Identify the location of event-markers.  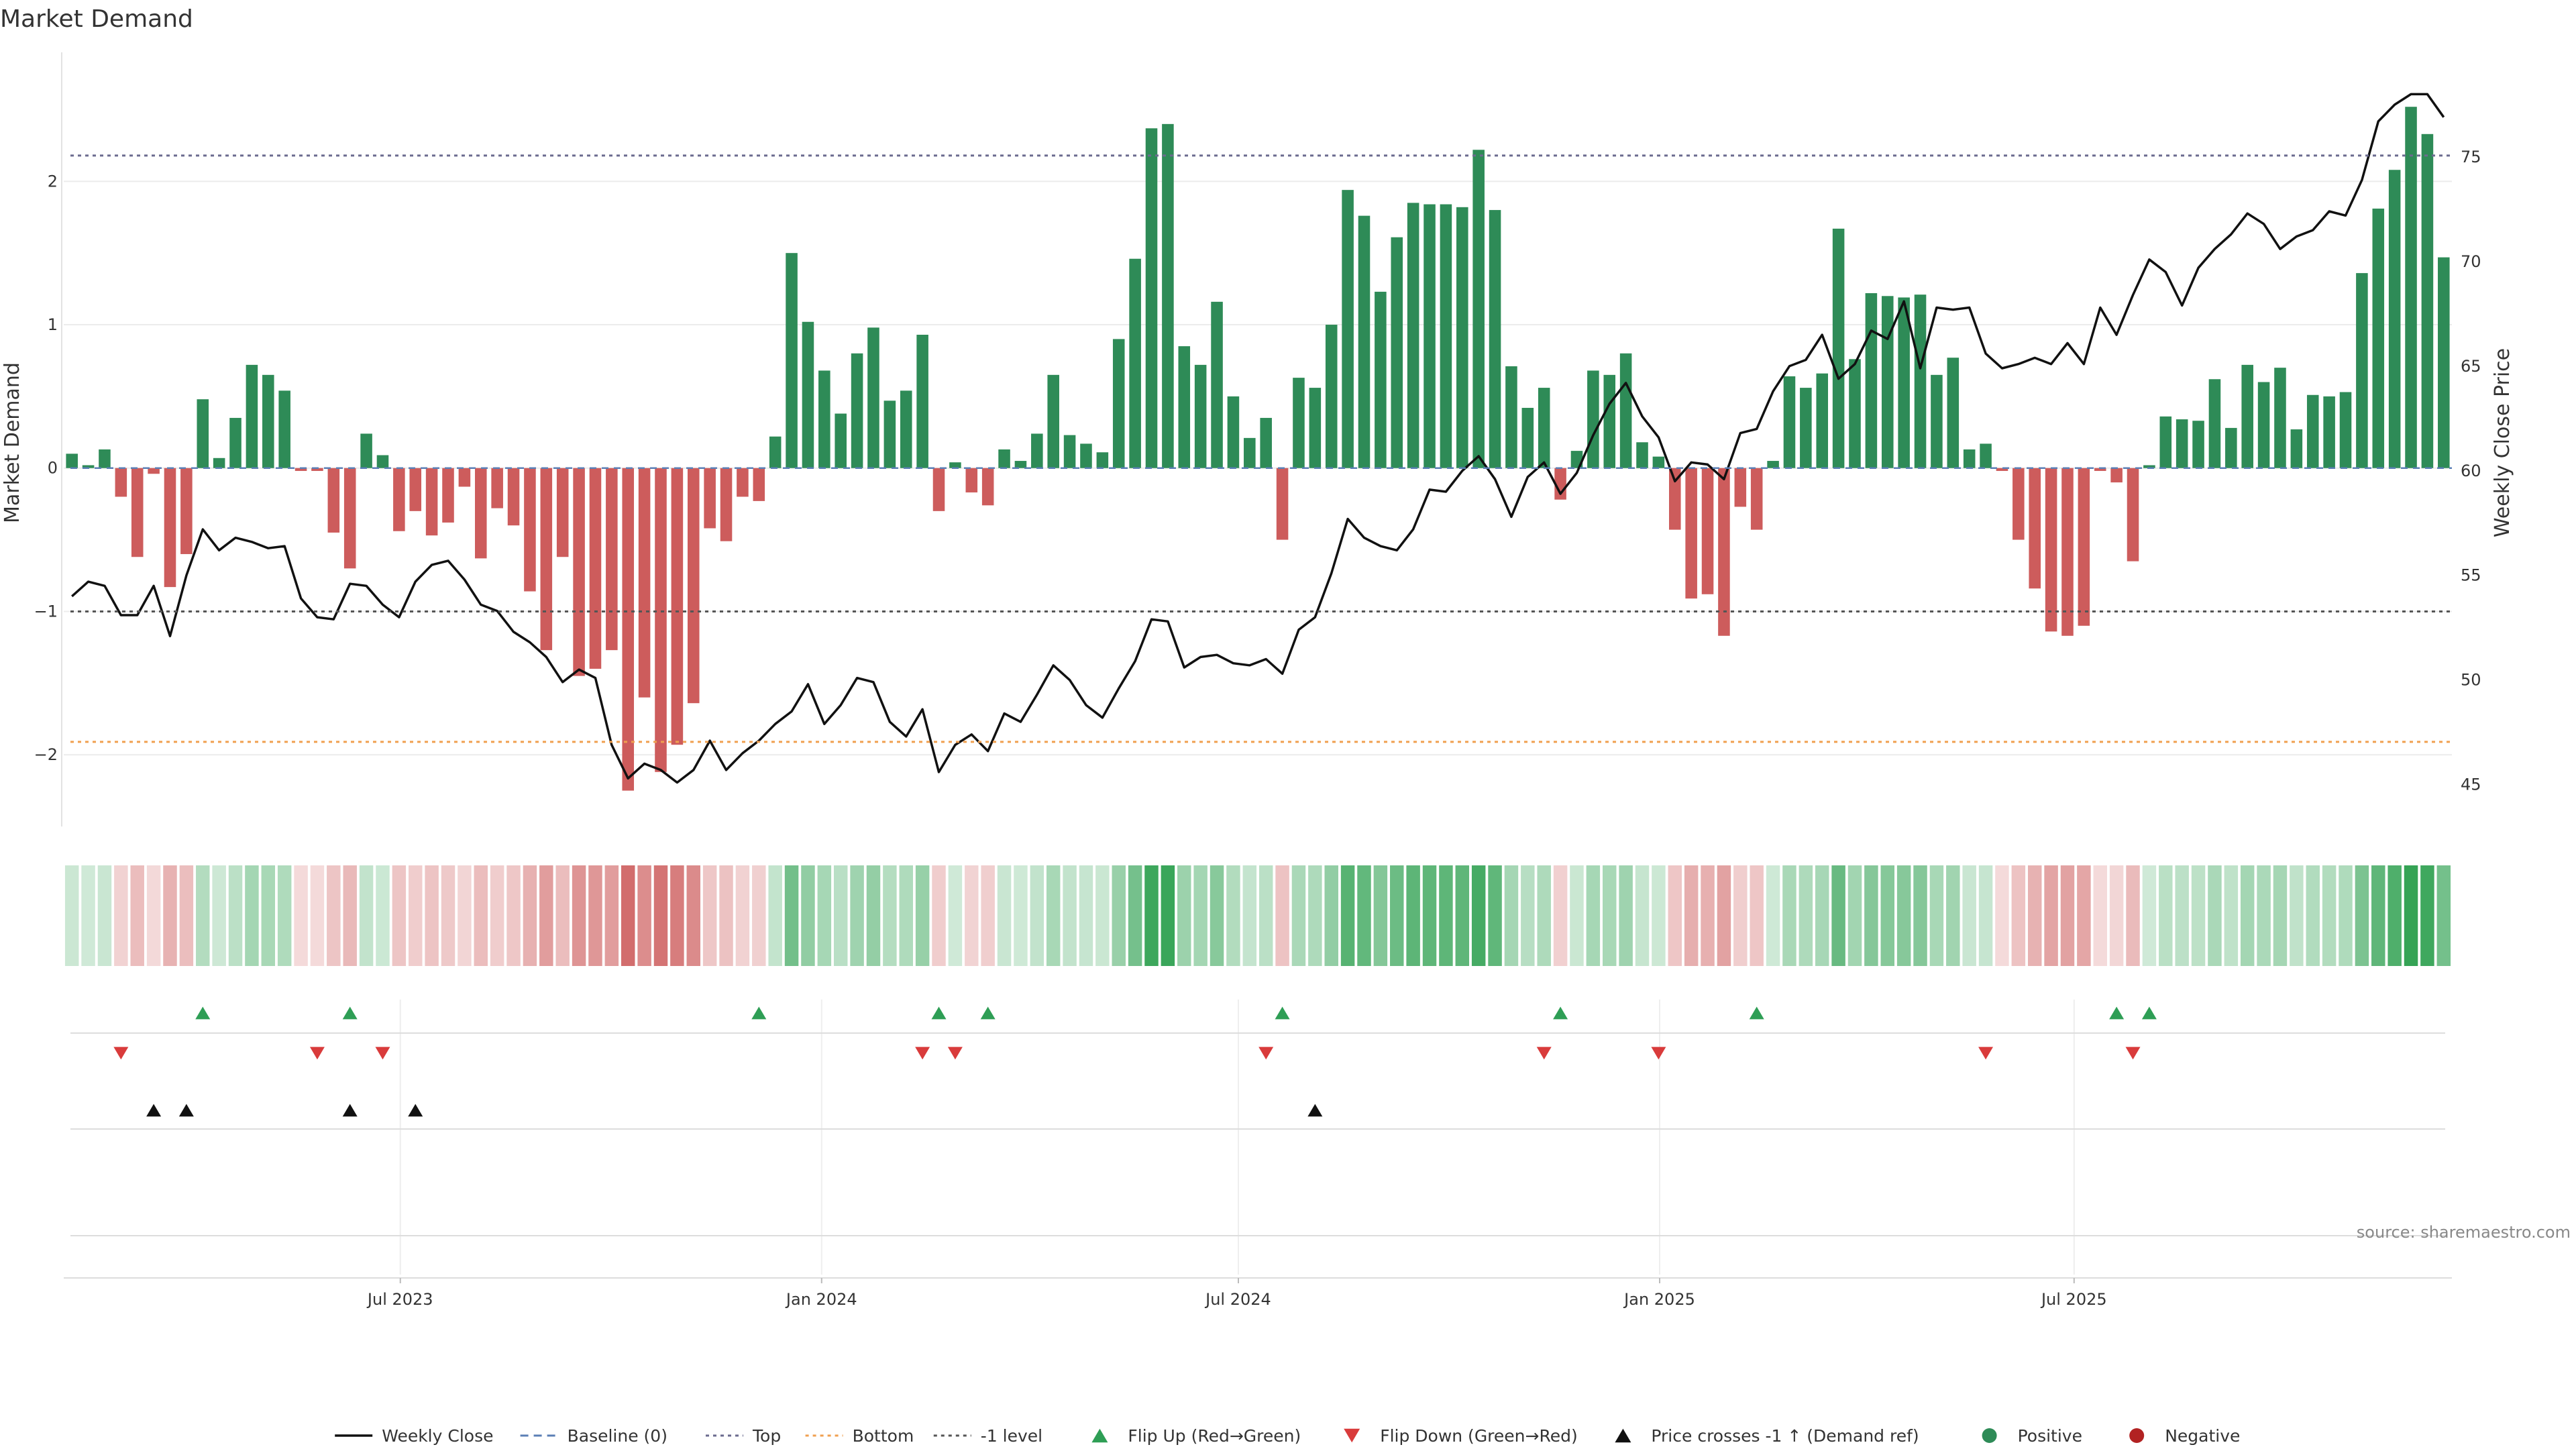
(1257, 1121).